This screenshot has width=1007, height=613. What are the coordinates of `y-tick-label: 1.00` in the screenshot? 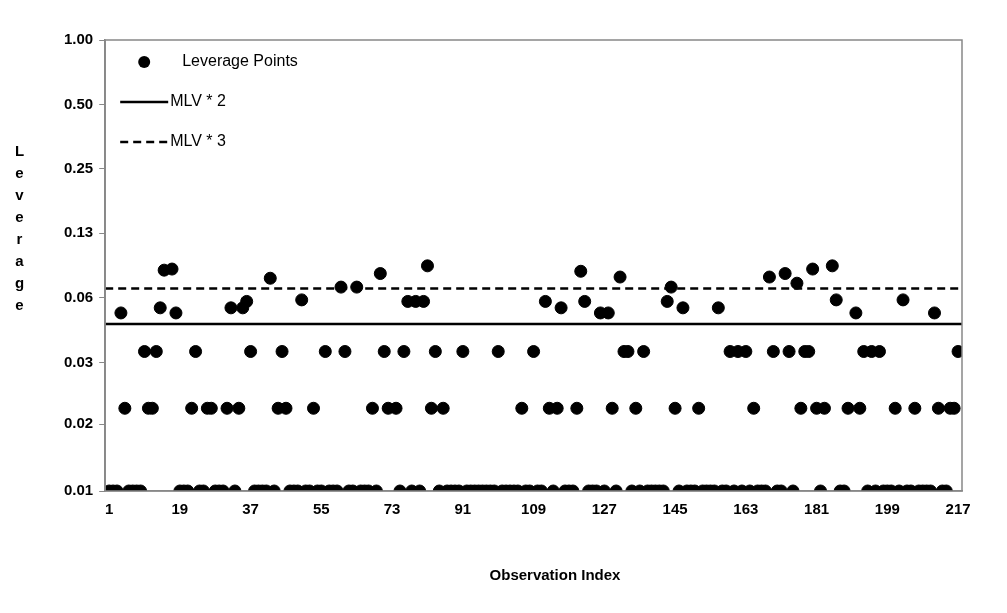 It's located at (78, 39).